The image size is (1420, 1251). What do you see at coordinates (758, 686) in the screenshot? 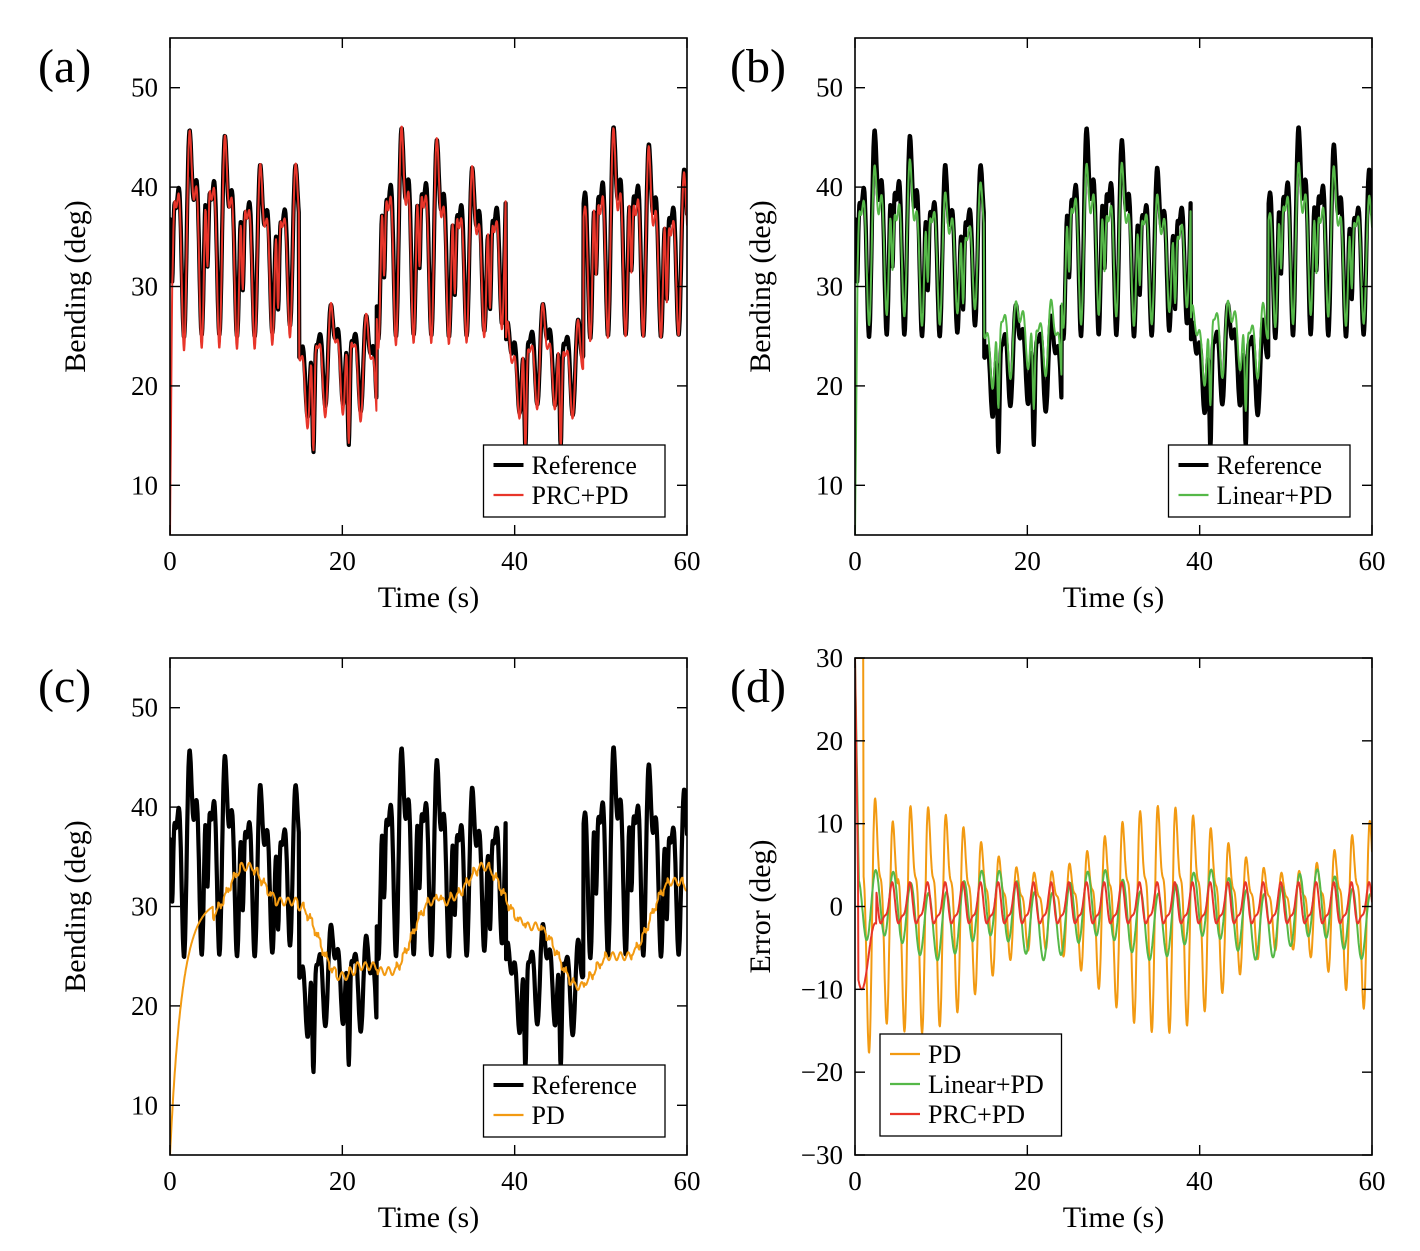
I see `panel-label: (d)` at bounding box center [758, 686].